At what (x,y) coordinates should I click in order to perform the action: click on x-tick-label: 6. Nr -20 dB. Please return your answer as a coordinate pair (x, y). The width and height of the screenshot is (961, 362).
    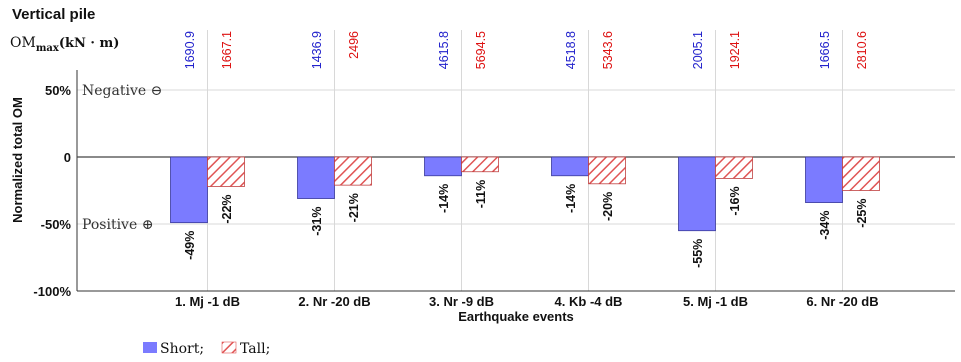
    Looking at the image, I should click on (842, 301).